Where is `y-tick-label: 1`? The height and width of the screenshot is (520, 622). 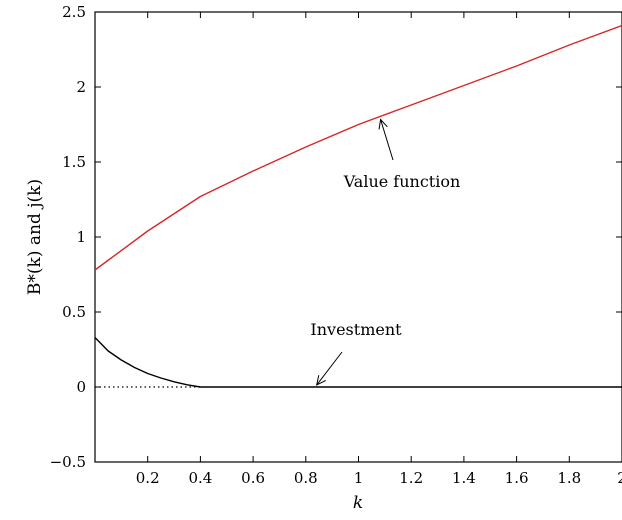 y-tick-label: 1 is located at coordinates (81, 237).